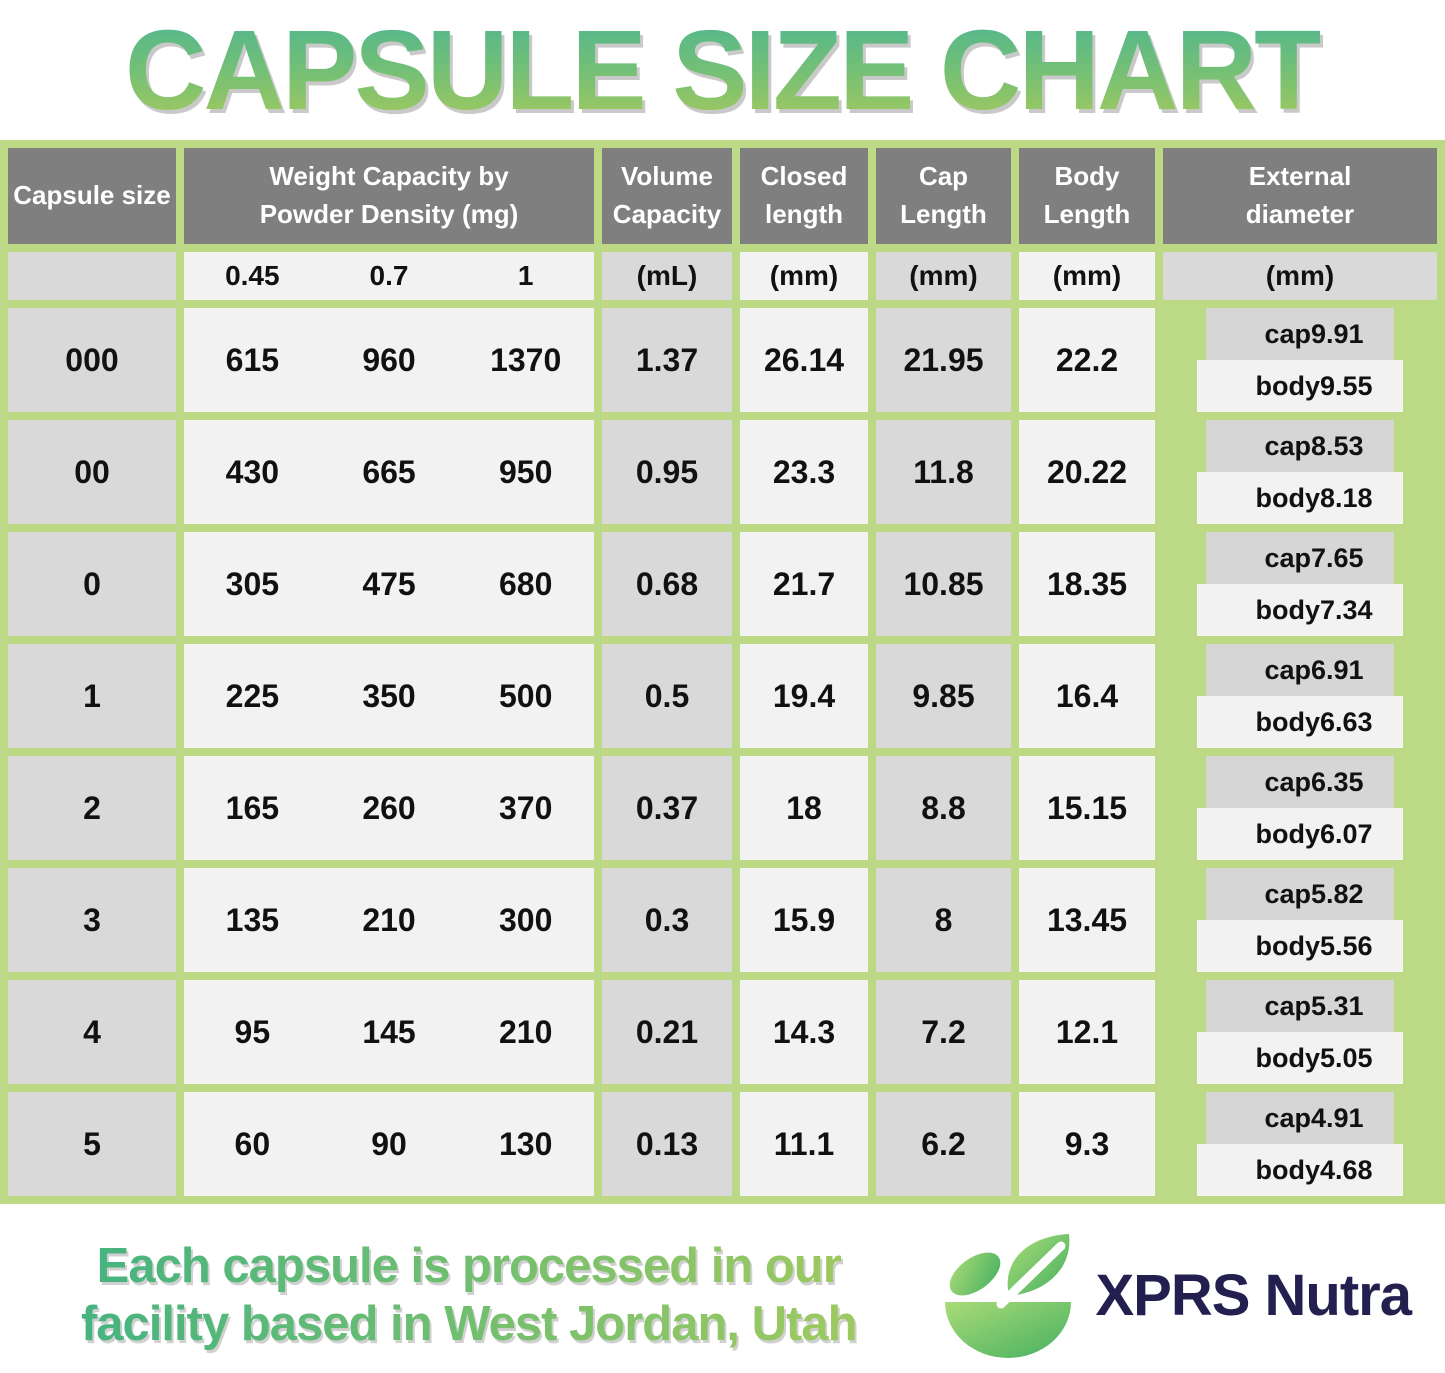 The height and width of the screenshot is (1373, 1445). I want to click on weight-capacity-cell: 305 475 680, so click(389, 584).